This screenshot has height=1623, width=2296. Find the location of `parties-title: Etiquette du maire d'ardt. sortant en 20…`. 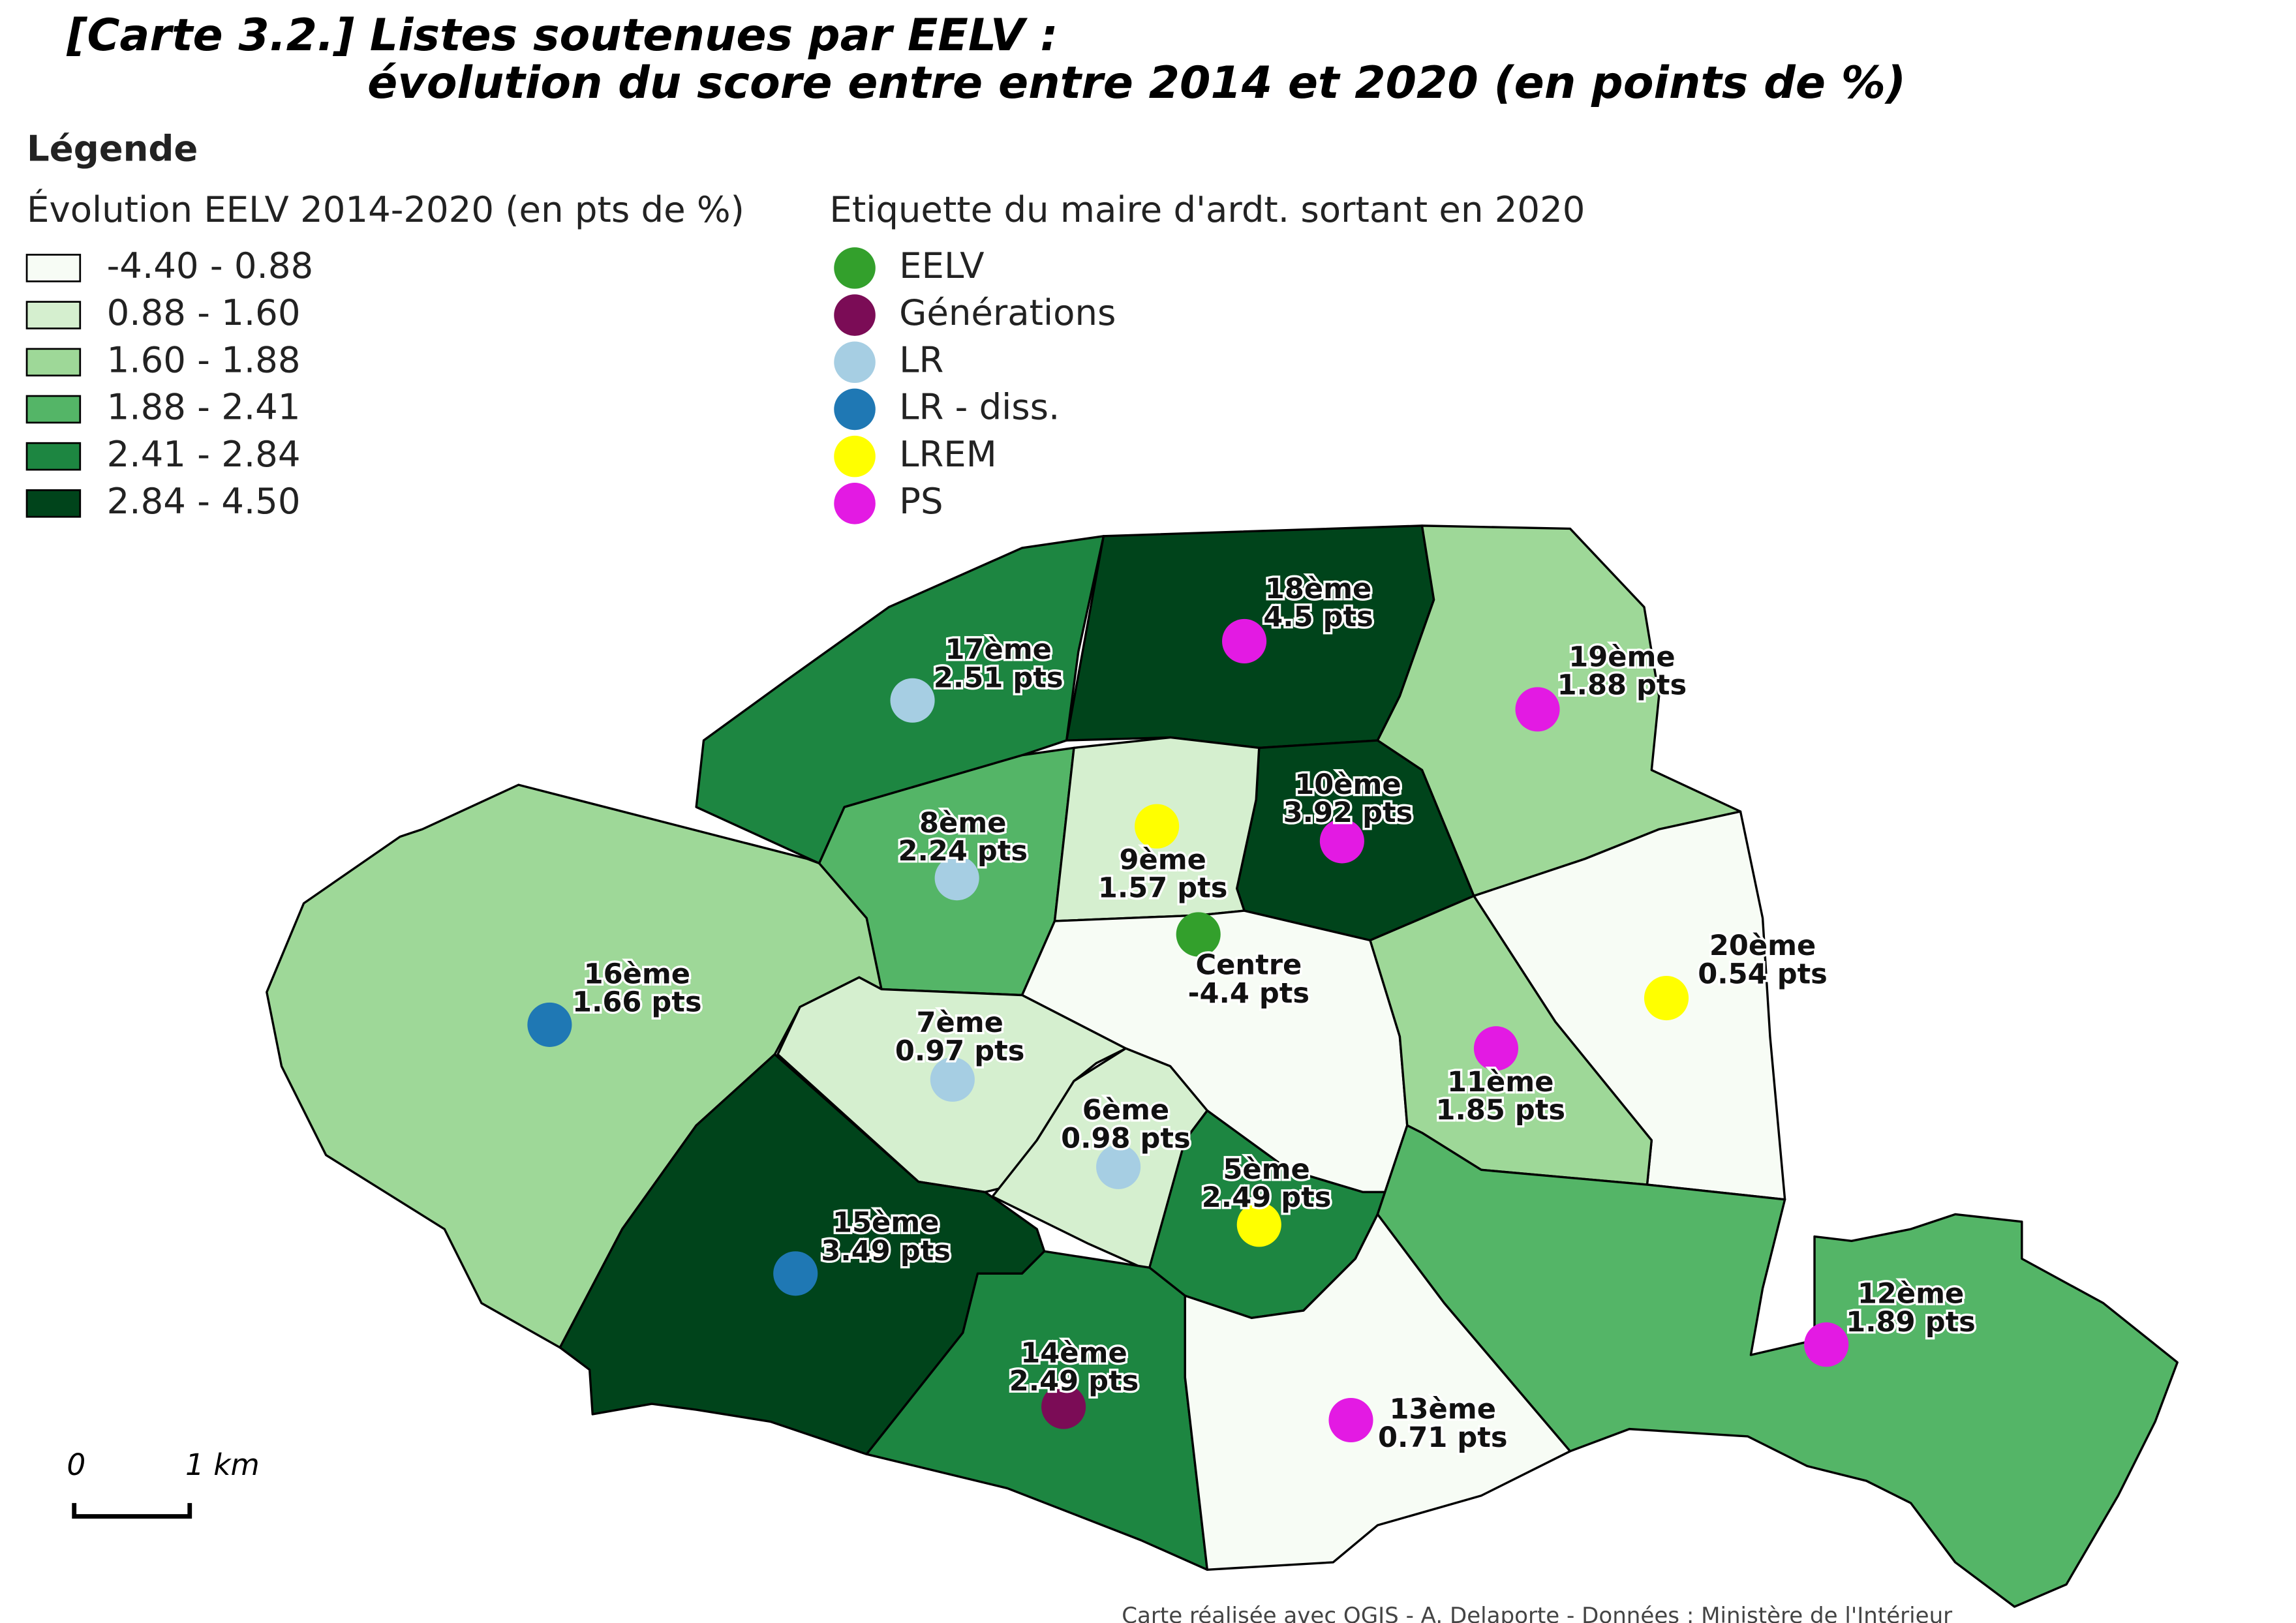

parties-title: Etiquette du maire d'ardt. sortant en 20… is located at coordinates (1207, 209).